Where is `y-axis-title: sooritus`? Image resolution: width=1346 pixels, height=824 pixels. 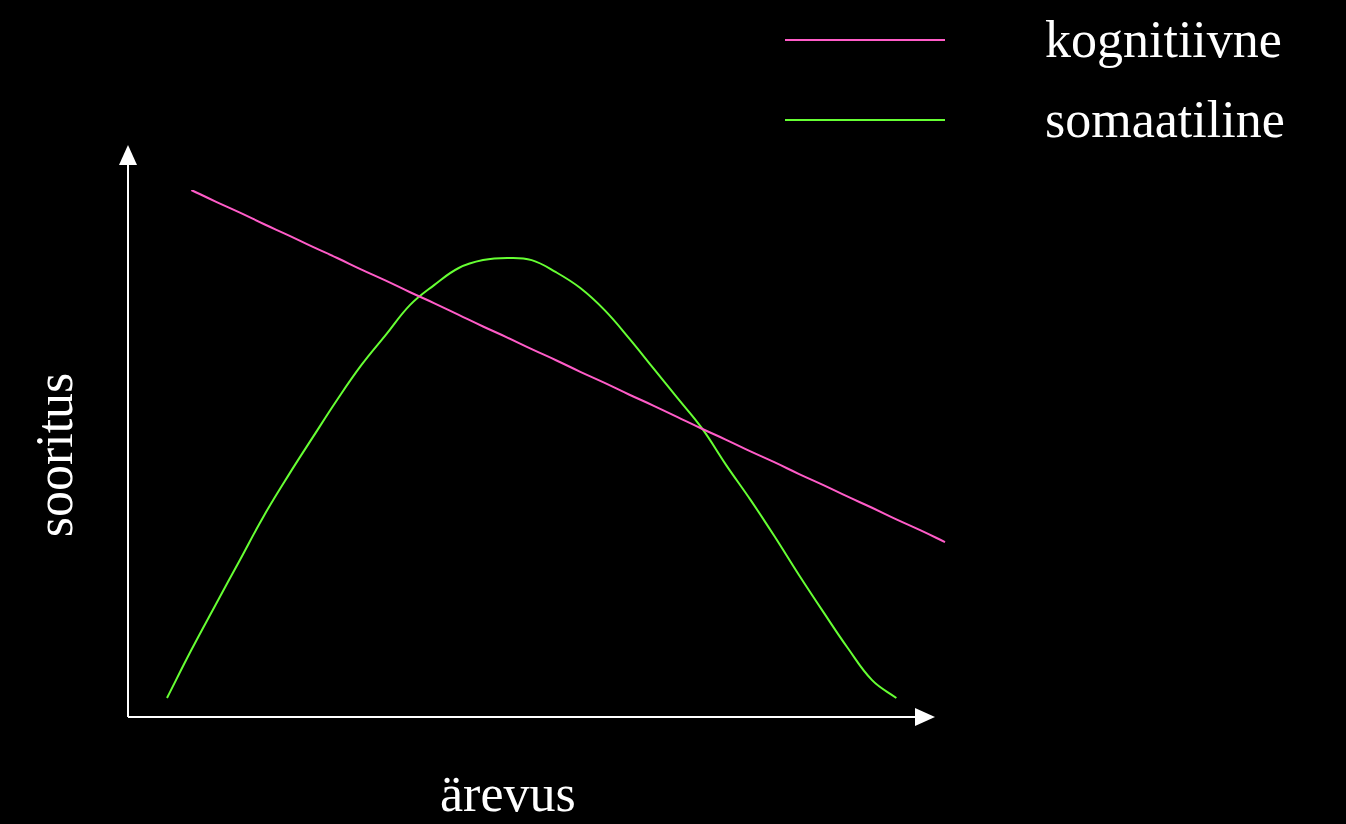 y-axis-title: sooritus is located at coordinates (54, 455).